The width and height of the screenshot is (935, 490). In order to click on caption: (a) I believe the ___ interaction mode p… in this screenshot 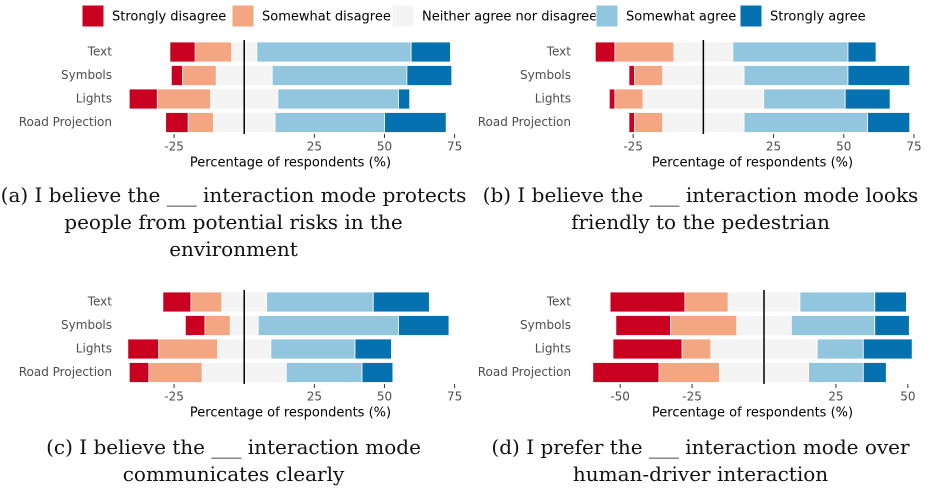, I will do `click(233, 222)`.